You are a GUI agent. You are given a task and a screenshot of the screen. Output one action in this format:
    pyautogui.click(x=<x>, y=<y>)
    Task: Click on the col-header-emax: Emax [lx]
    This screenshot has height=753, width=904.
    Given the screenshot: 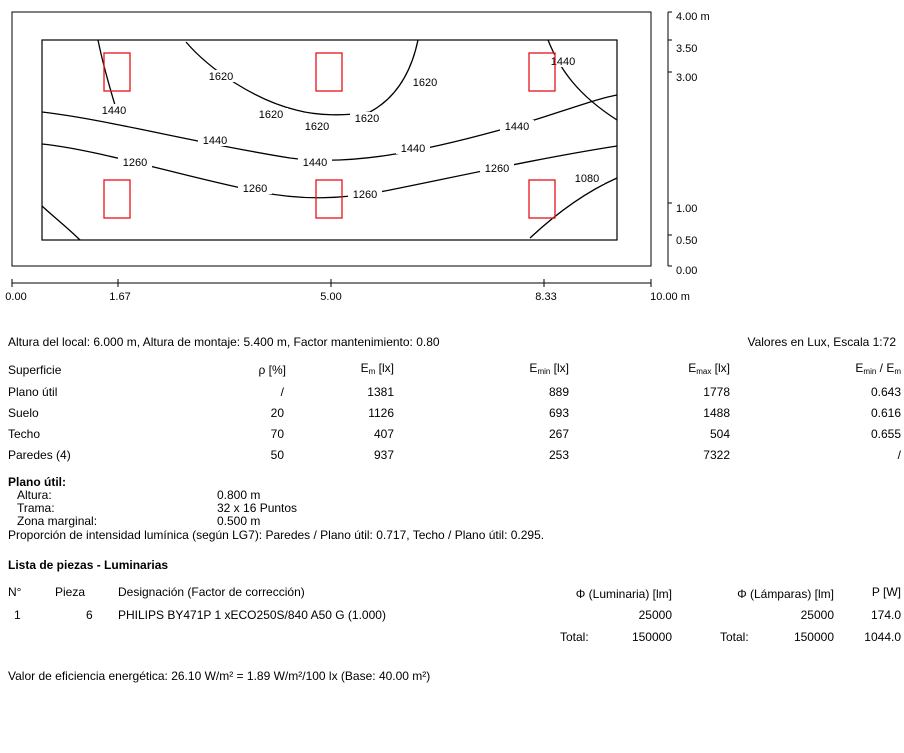 What is the action you would take?
    pyautogui.click(x=709, y=368)
    